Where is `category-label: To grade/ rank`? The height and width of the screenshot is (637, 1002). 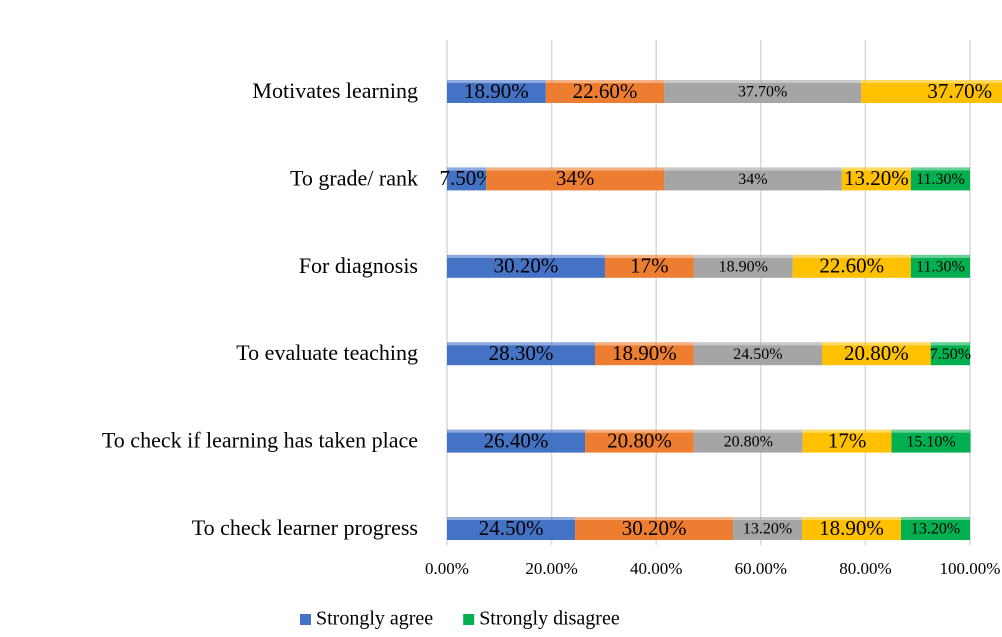
category-label: To grade/ rank is located at coordinates (354, 177).